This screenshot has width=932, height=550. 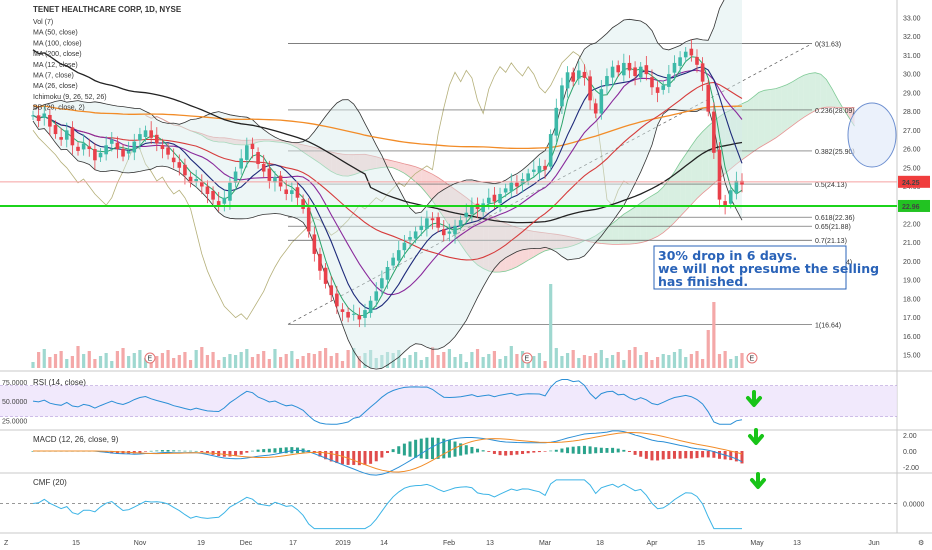 I want to click on annotation-line-2: we will not presume the selling, so click(x=768, y=268).